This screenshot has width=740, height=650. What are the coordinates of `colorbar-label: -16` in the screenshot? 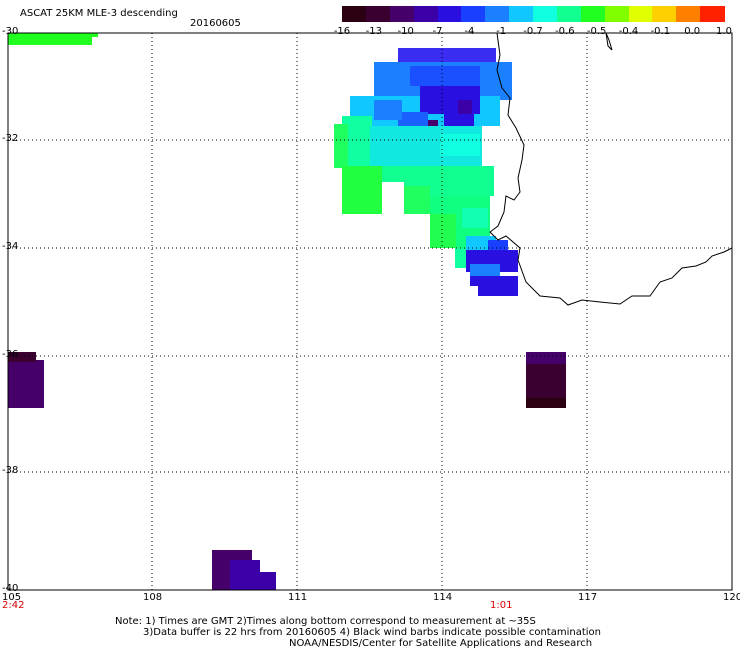 It's located at (342, 31).